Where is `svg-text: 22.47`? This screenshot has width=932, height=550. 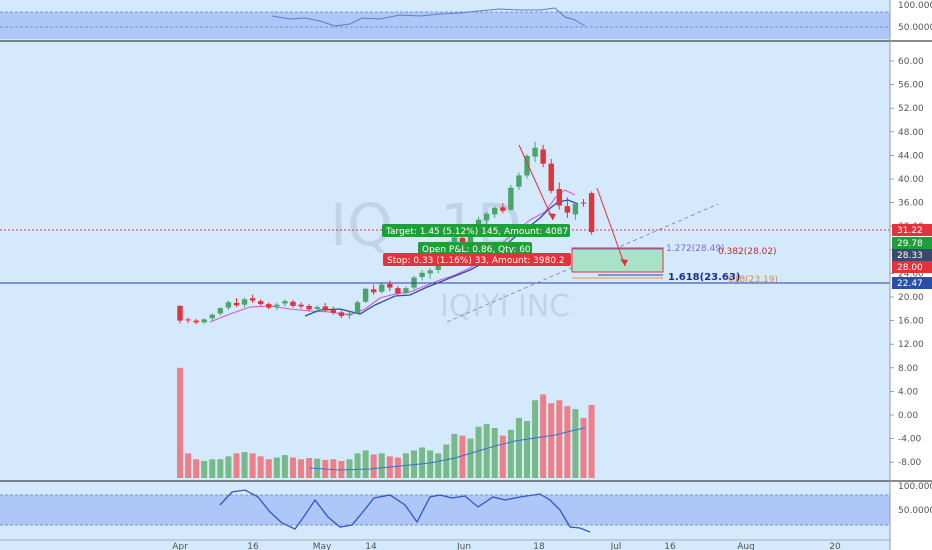 svg-text: 22.47 is located at coordinates (910, 284).